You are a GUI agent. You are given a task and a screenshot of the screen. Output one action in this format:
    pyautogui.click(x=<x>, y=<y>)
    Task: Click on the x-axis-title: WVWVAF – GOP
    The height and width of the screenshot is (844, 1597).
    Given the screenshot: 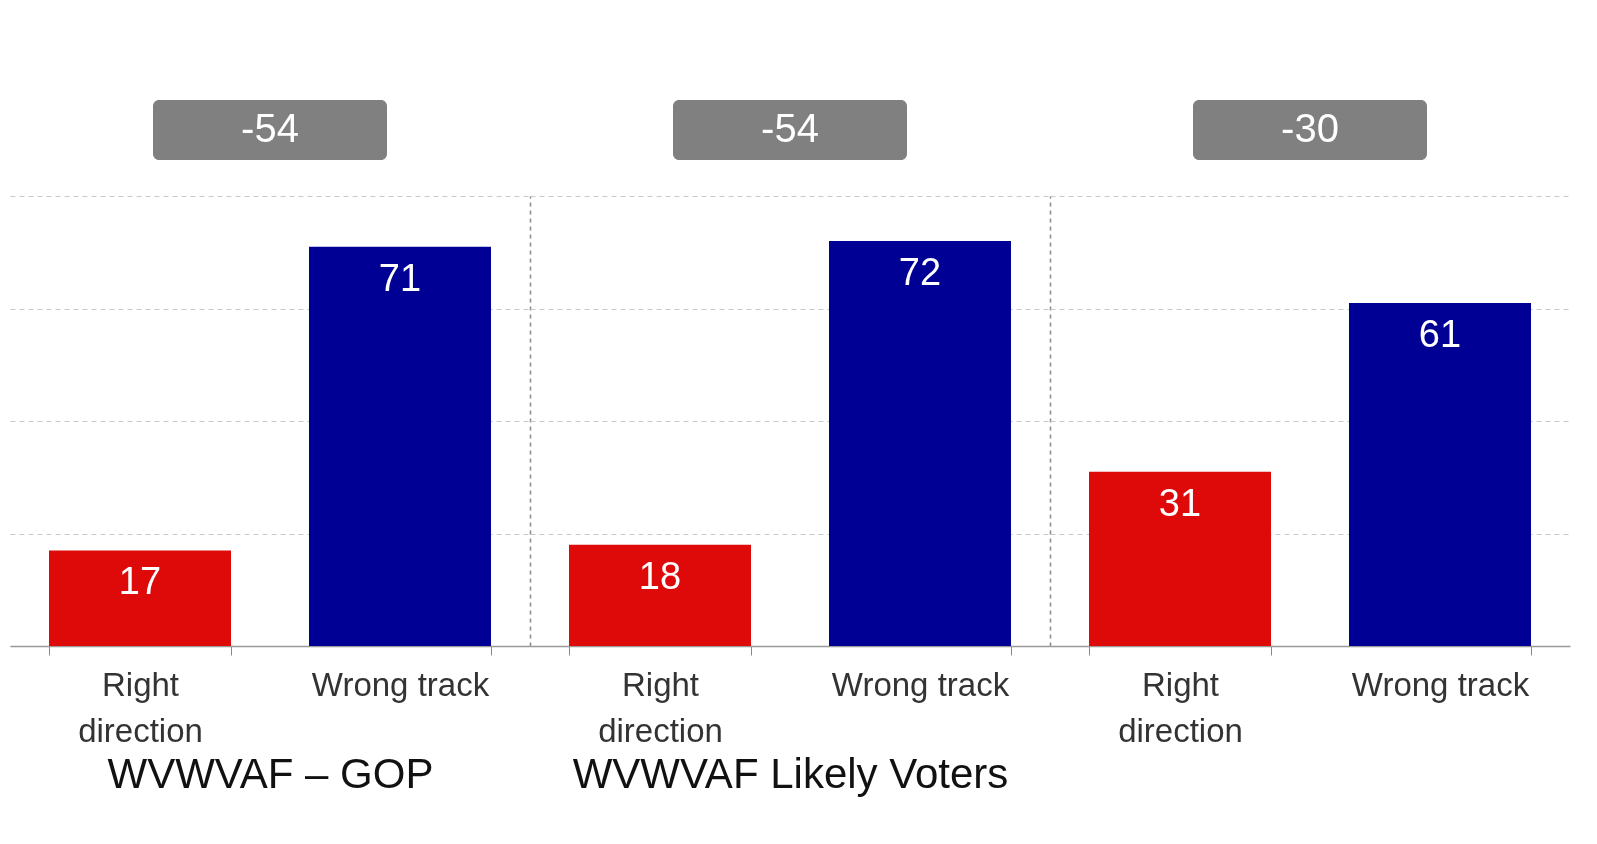 What is the action you would take?
    pyautogui.click(x=270, y=773)
    